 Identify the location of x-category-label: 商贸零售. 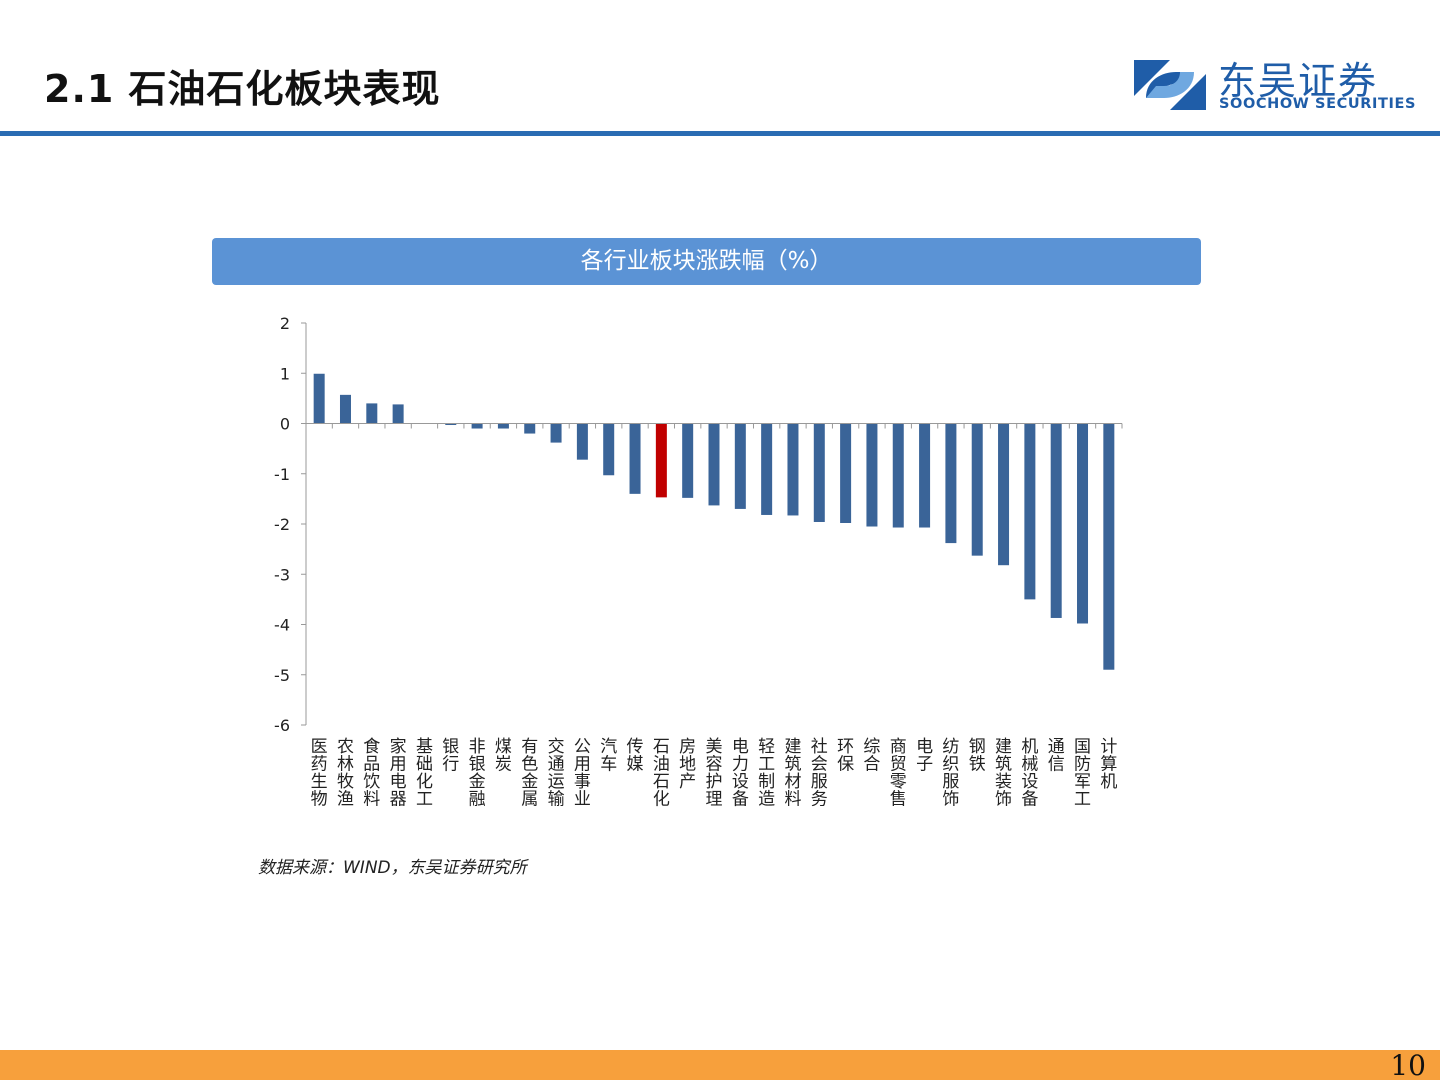
(898, 773).